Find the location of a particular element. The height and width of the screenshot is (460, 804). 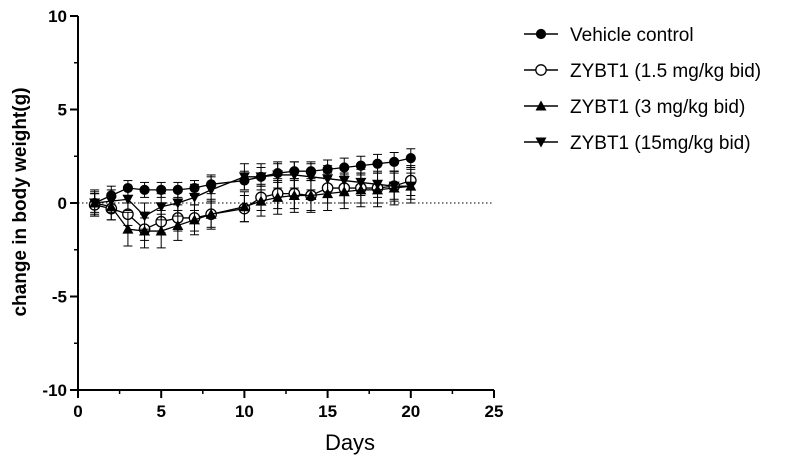

legend-item-3: ZYBT1 (3 mg/kg bid) is located at coordinates (634, 107).